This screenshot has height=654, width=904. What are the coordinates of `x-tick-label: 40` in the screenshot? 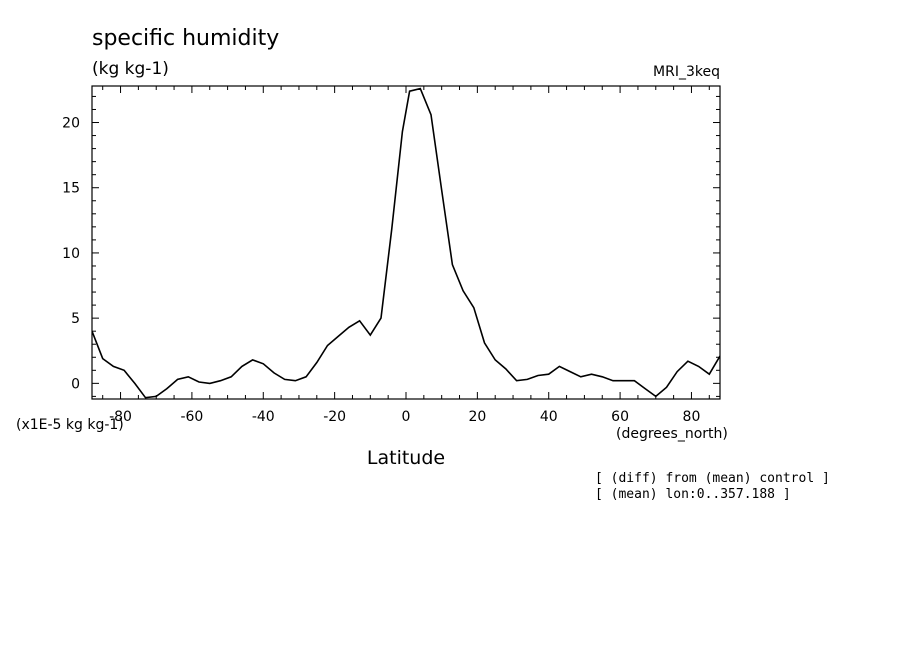 It's located at (549, 417).